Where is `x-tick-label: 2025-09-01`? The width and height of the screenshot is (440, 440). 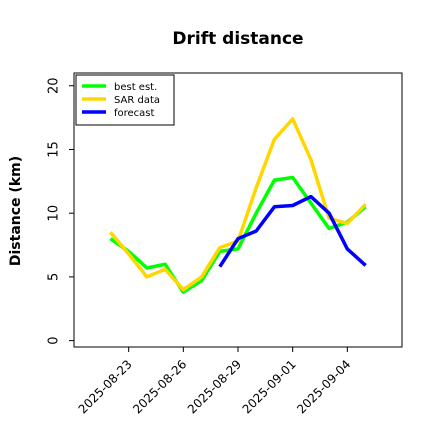 x-tick-label: 2025-09-01 is located at coordinates (269, 386).